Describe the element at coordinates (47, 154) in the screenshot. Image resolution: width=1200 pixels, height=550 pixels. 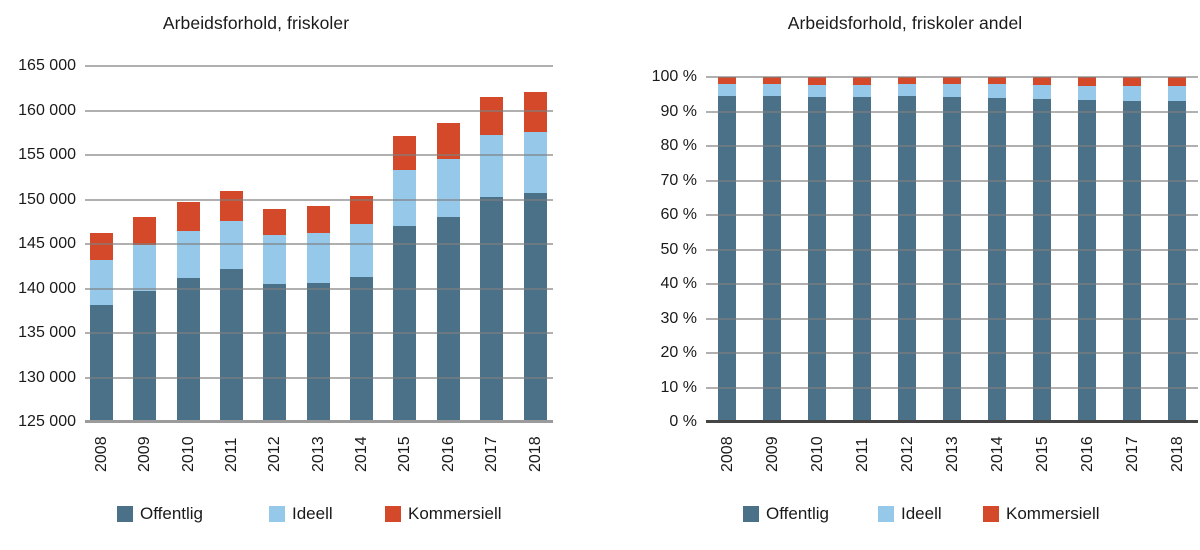
I see `y-tick-label-155000: 155 000` at that location.